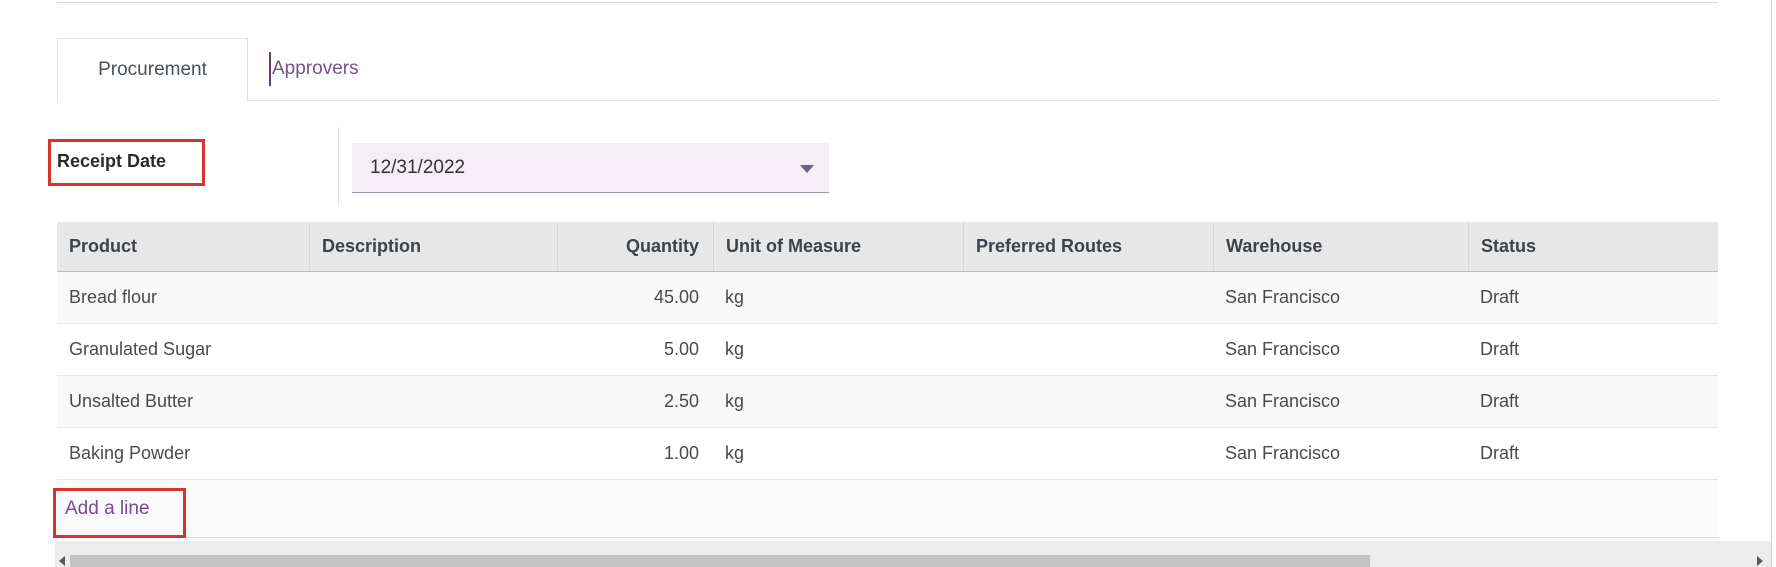 This screenshot has height=567, width=1776. Describe the element at coordinates (140, 349) in the screenshot. I see `cell-product: Granulated Sugar` at that location.